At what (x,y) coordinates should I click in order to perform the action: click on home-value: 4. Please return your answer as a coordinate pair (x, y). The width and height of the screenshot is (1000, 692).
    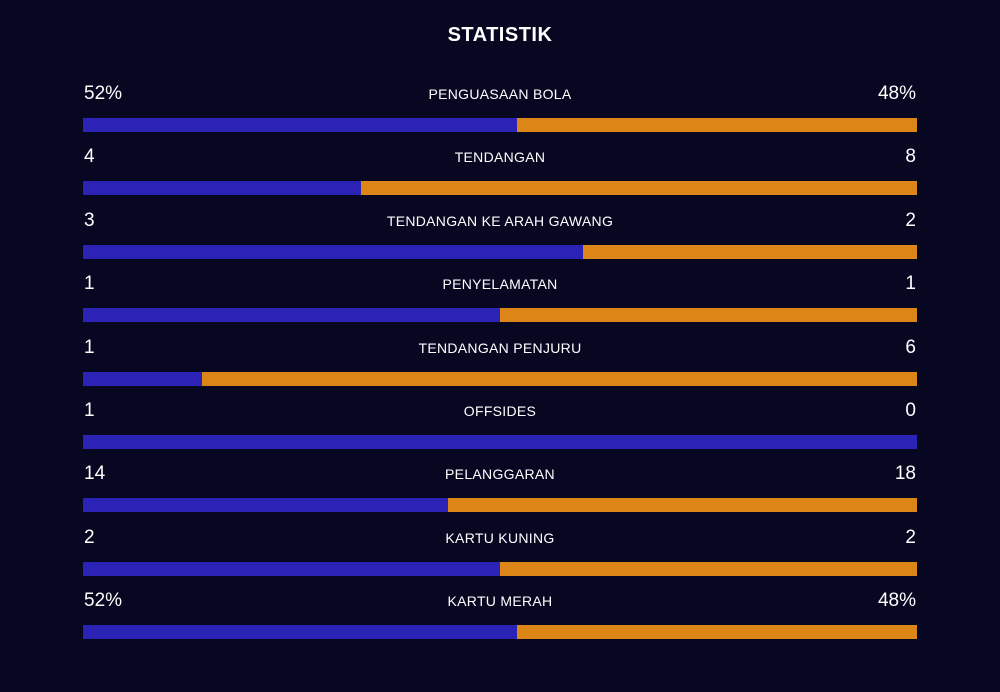
    Looking at the image, I should click on (89, 157).